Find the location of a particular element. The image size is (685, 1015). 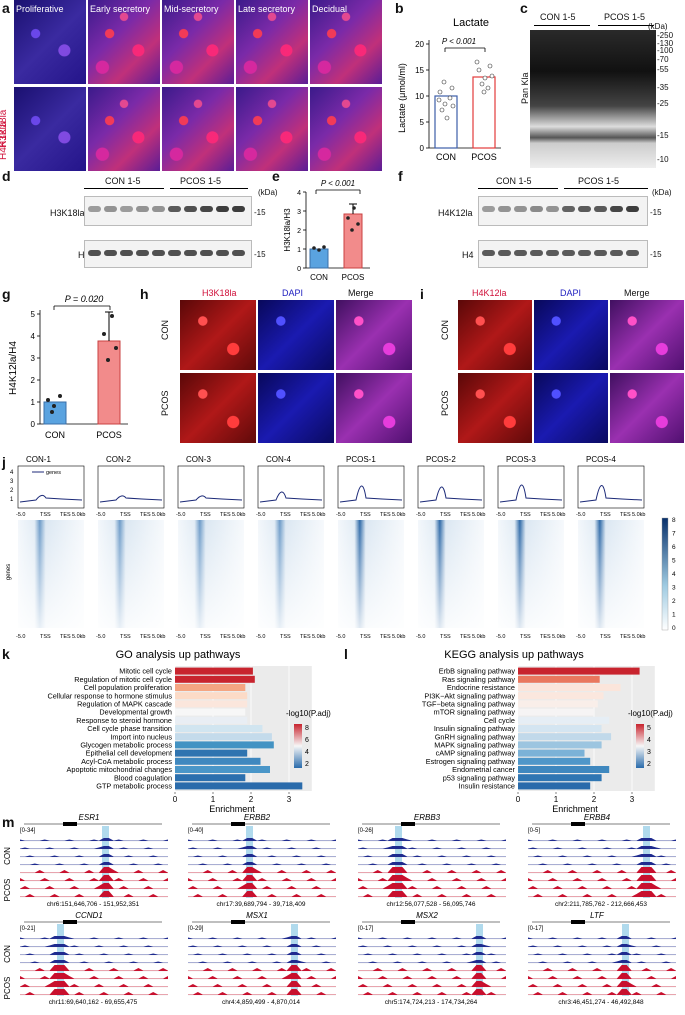

gene-name: MSX1 is located at coordinates (257, 915).